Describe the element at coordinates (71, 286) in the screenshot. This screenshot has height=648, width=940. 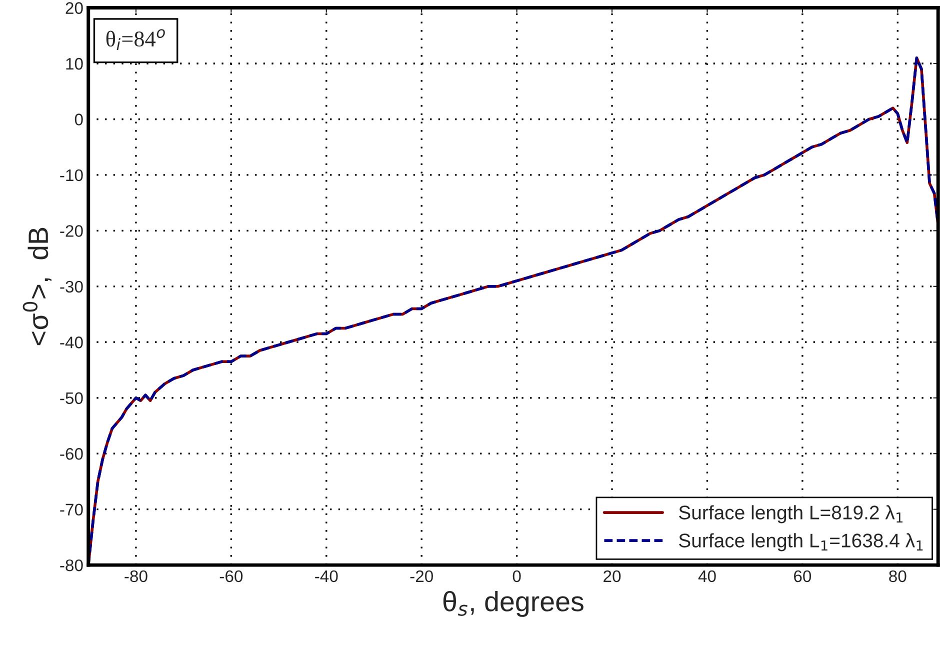
I see `y-tick-label: -30` at that location.